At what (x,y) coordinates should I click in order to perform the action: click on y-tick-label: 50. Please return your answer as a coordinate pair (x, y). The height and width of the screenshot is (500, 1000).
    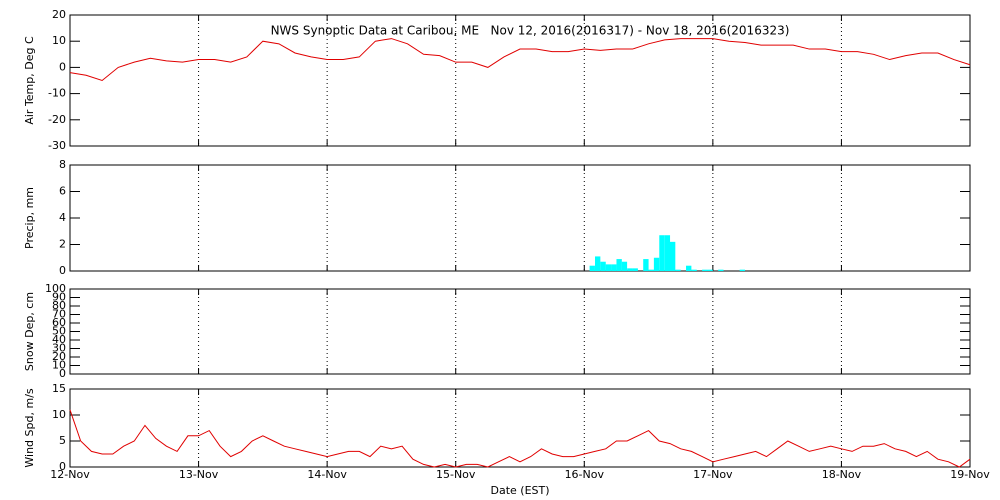
    Looking at the image, I should click on (59, 331).